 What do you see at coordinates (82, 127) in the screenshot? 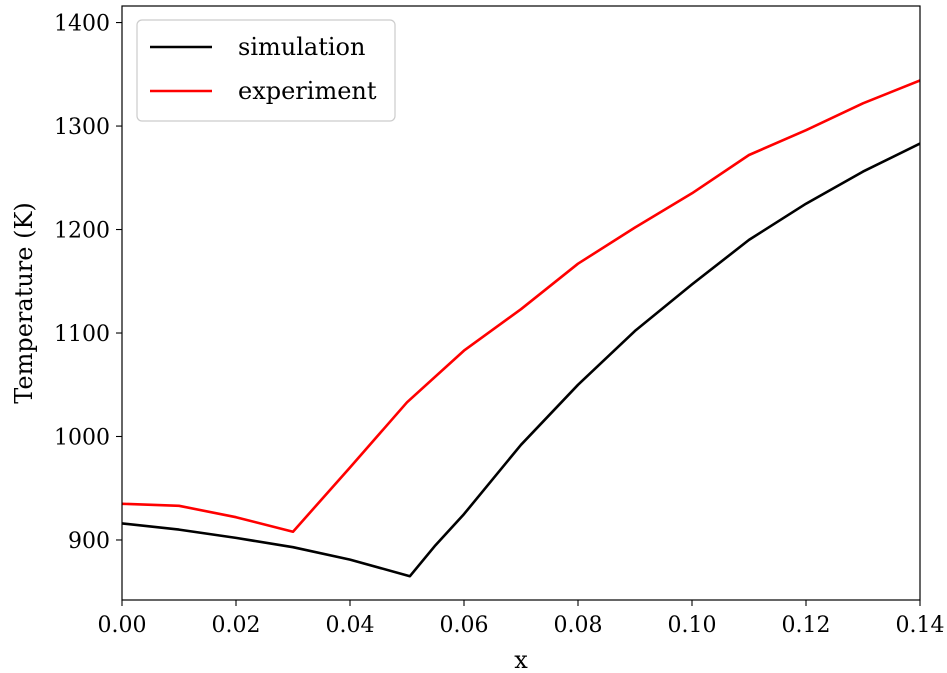
I see `y-tick-label: 1300` at bounding box center [82, 127].